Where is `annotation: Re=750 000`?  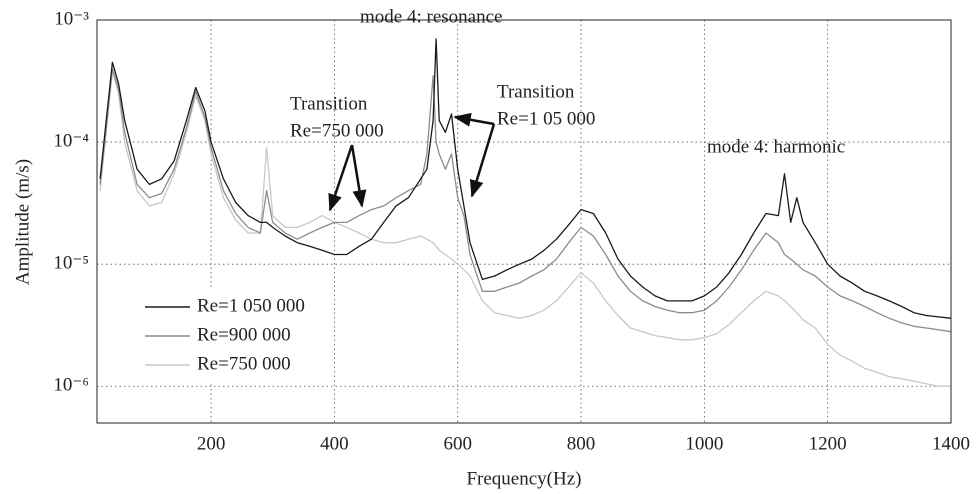
annotation: Re=750 000 is located at coordinates (337, 130).